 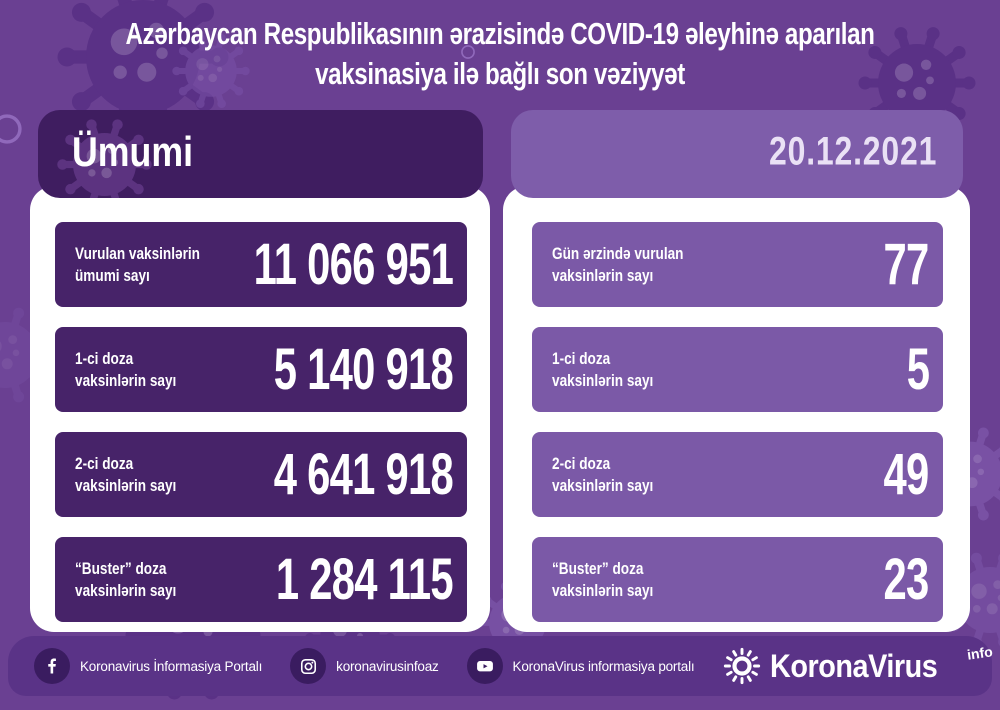 What do you see at coordinates (308, 666) in the screenshot?
I see `instagram-icon` at bounding box center [308, 666].